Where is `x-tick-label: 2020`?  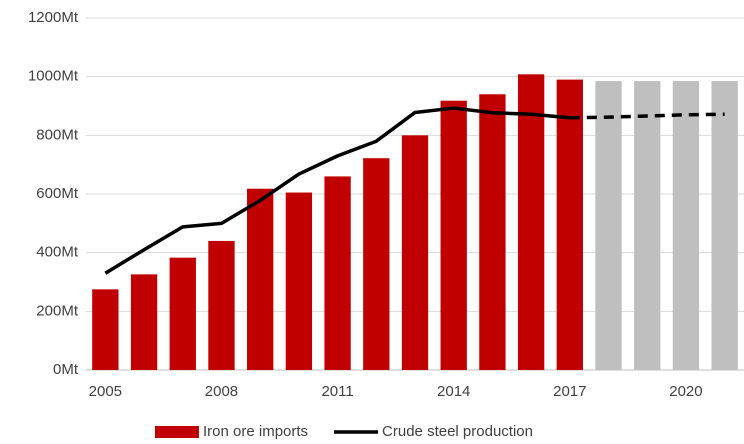 x-tick-label: 2020 is located at coordinates (685, 391).